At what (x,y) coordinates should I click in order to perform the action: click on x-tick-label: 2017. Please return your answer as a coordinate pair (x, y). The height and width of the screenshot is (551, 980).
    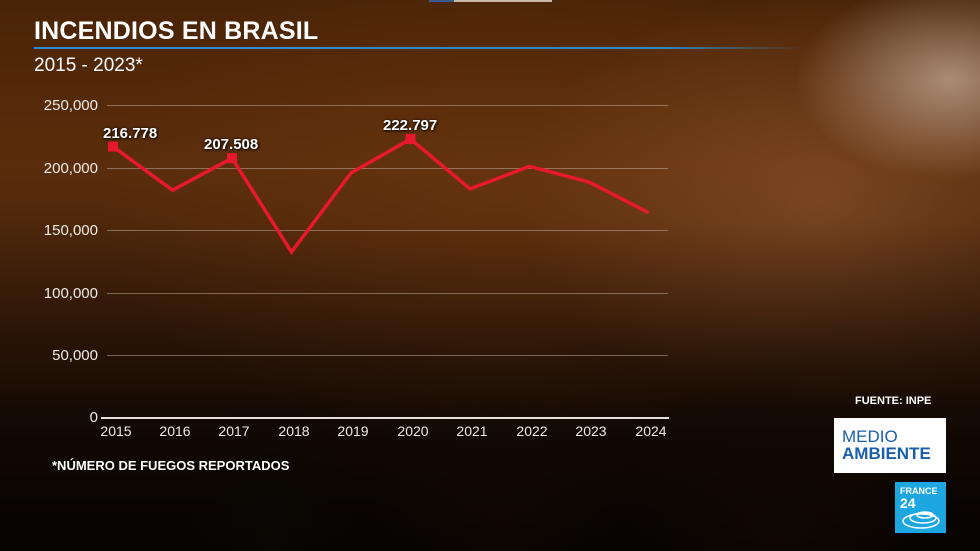
    Looking at the image, I should click on (234, 431).